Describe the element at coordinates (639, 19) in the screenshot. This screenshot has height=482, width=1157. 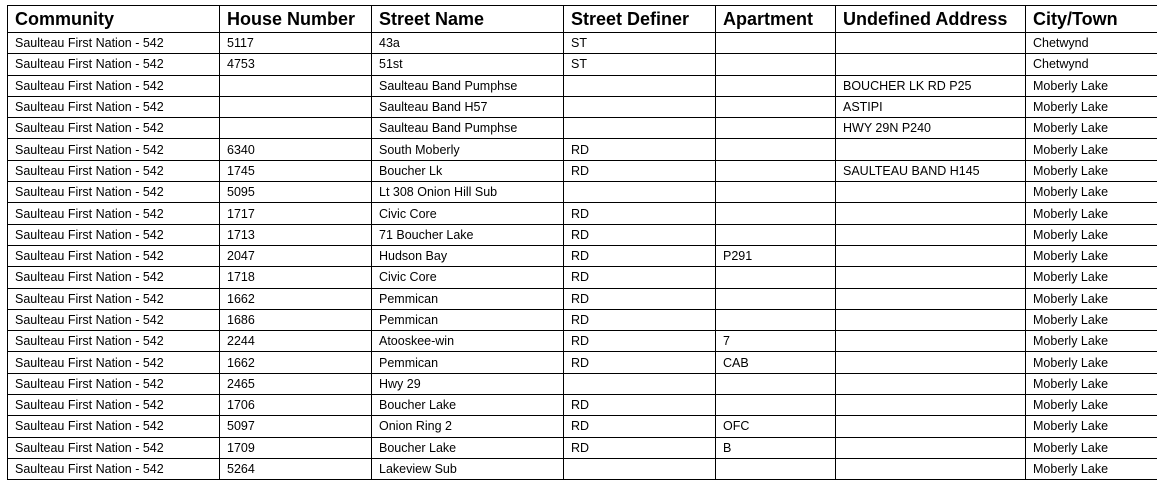
I see `column-header-street-definer: Street Definer` at that location.